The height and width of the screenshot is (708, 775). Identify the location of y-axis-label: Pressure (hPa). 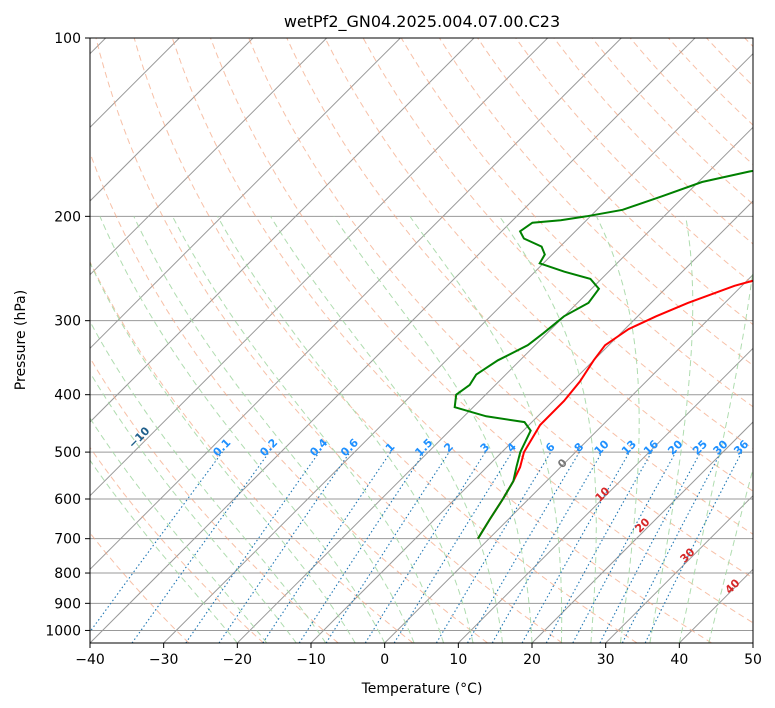
(21, 340).